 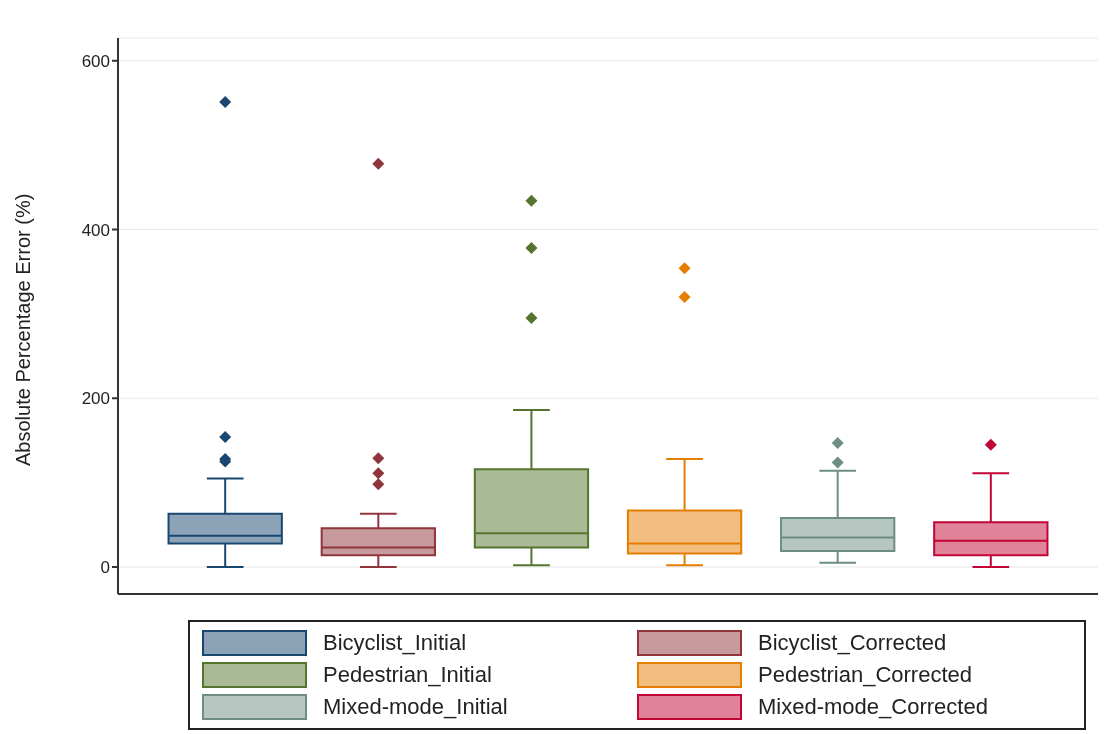 What do you see at coordinates (415, 707) in the screenshot?
I see `legend-label: Mixed-mode_Initial` at bounding box center [415, 707].